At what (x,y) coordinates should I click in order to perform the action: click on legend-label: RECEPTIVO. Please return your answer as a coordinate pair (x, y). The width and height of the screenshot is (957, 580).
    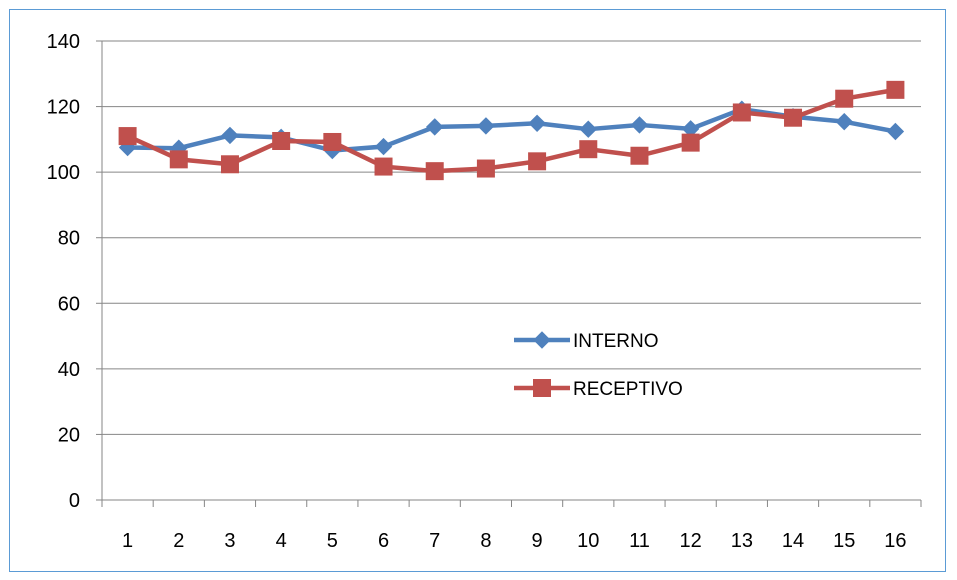
    Looking at the image, I should click on (628, 389).